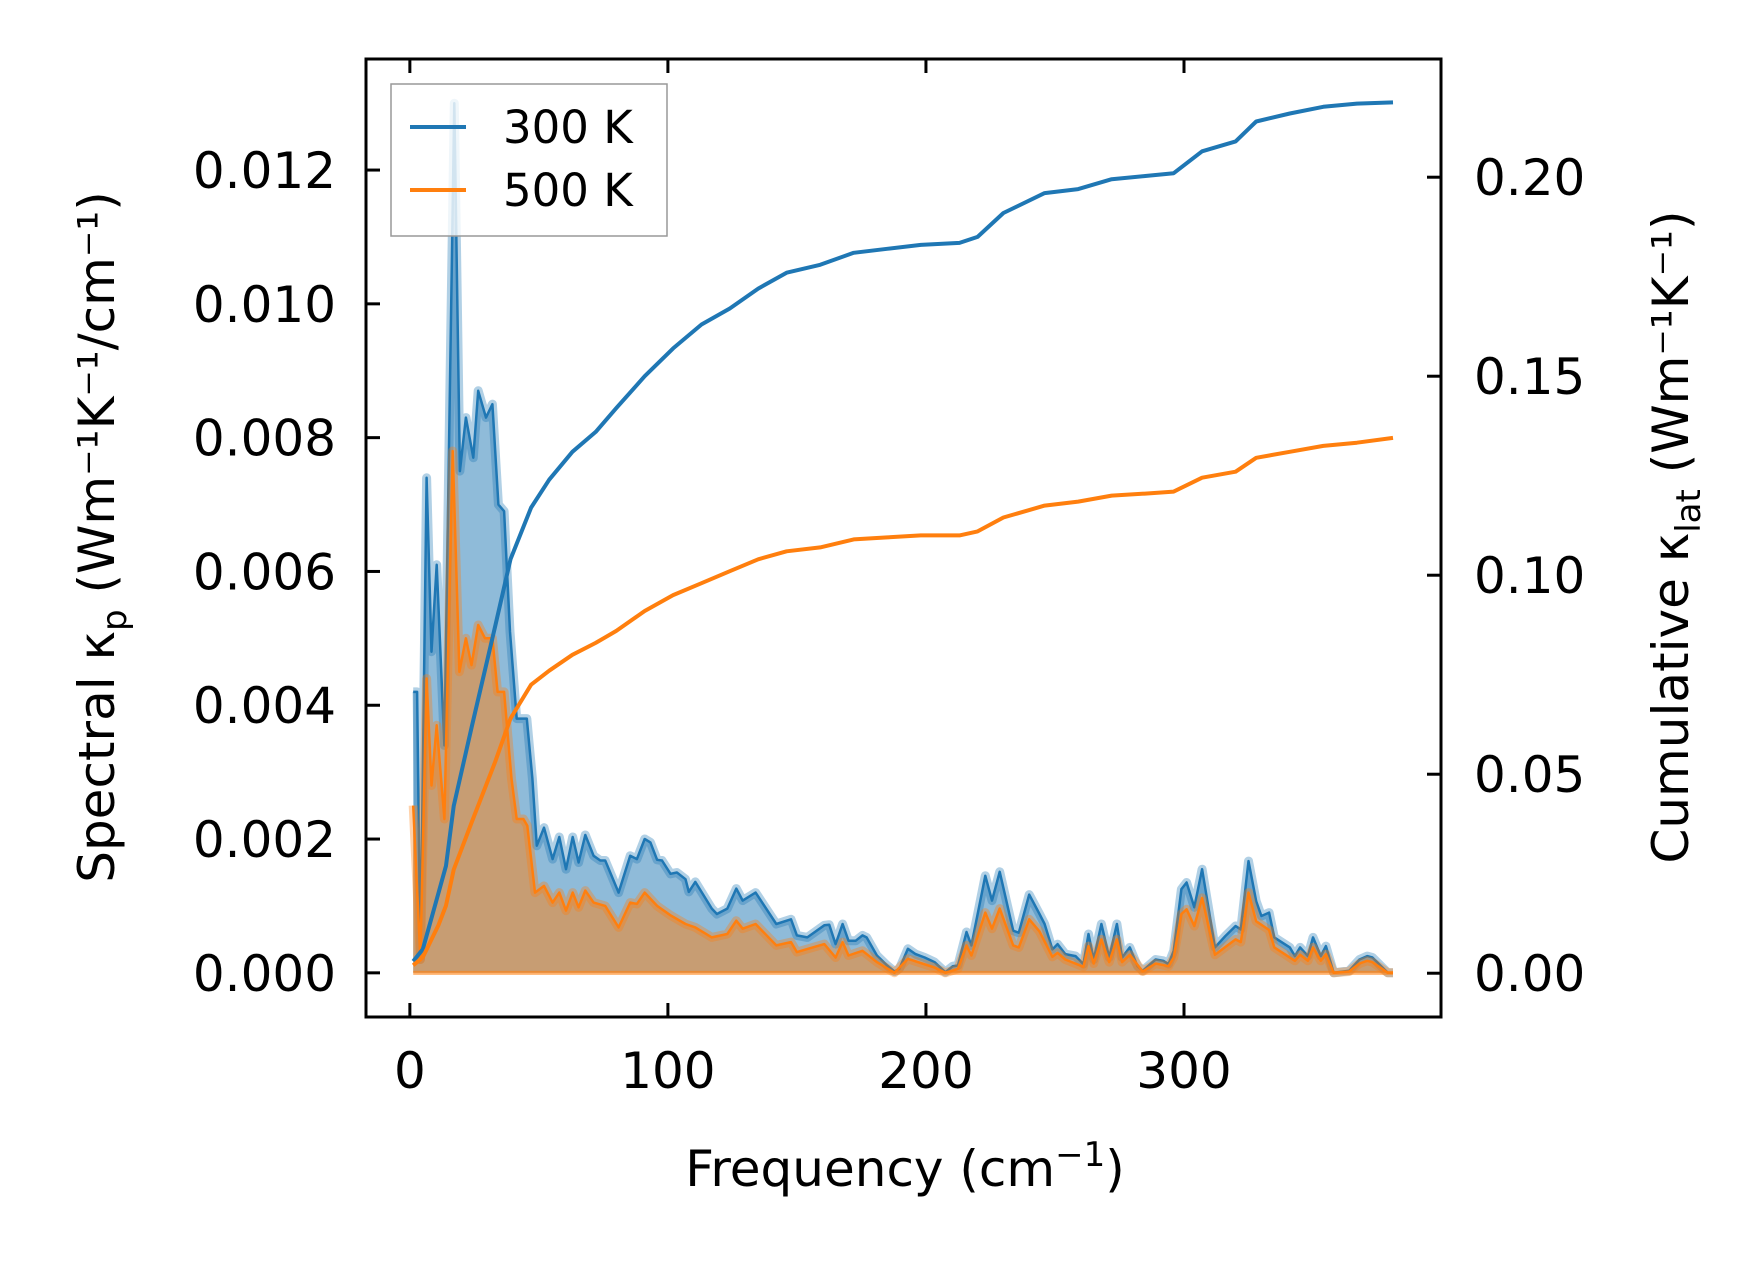 The image size is (1753, 1264). What do you see at coordinates (1529, 775) in the screenshot?
I see `y-right-tick-label: 0.05` at bounding box center [1529, 775].